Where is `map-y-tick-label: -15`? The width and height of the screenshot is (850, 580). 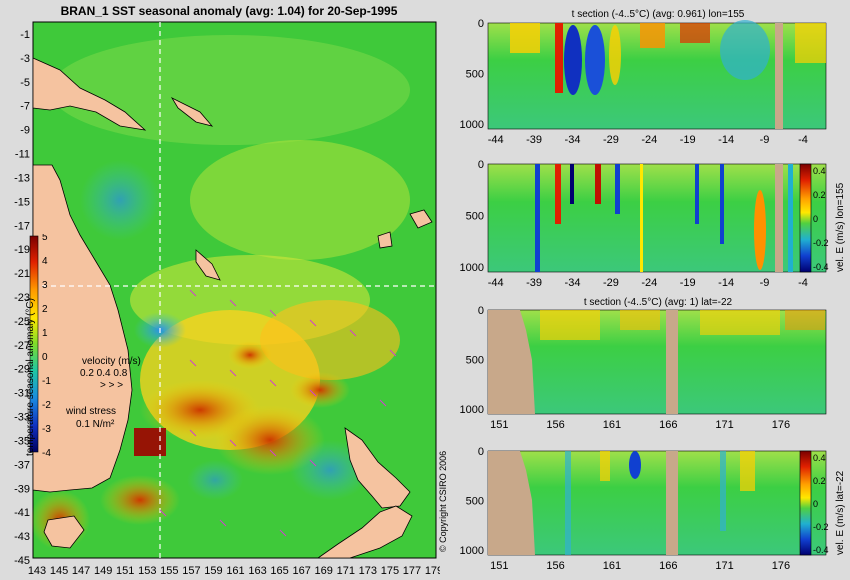 map-y-tick-label: -15 is located at coordinates (22, 202).